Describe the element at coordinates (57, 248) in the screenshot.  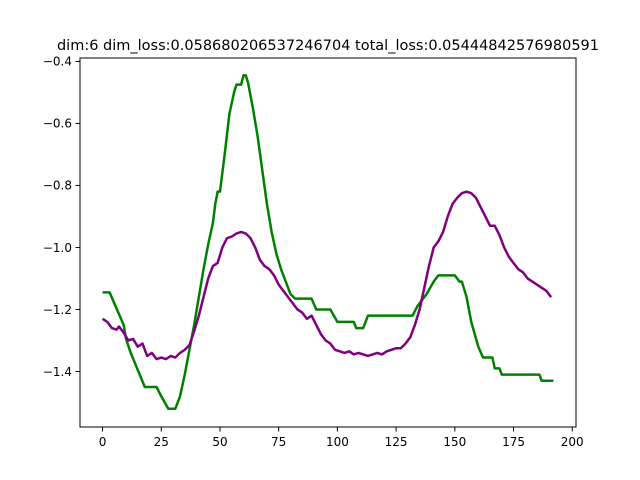
I see `y-tick-label: −1.0` at that location.